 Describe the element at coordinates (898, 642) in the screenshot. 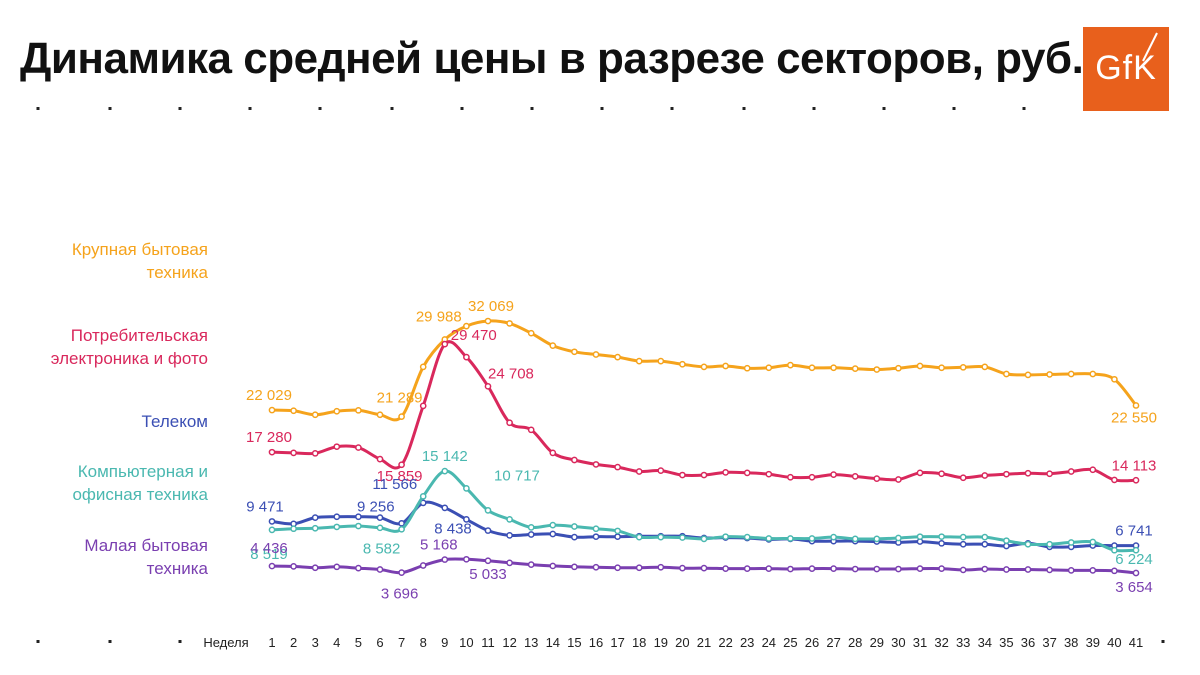

I see `x-tick-label: 30` at that location.